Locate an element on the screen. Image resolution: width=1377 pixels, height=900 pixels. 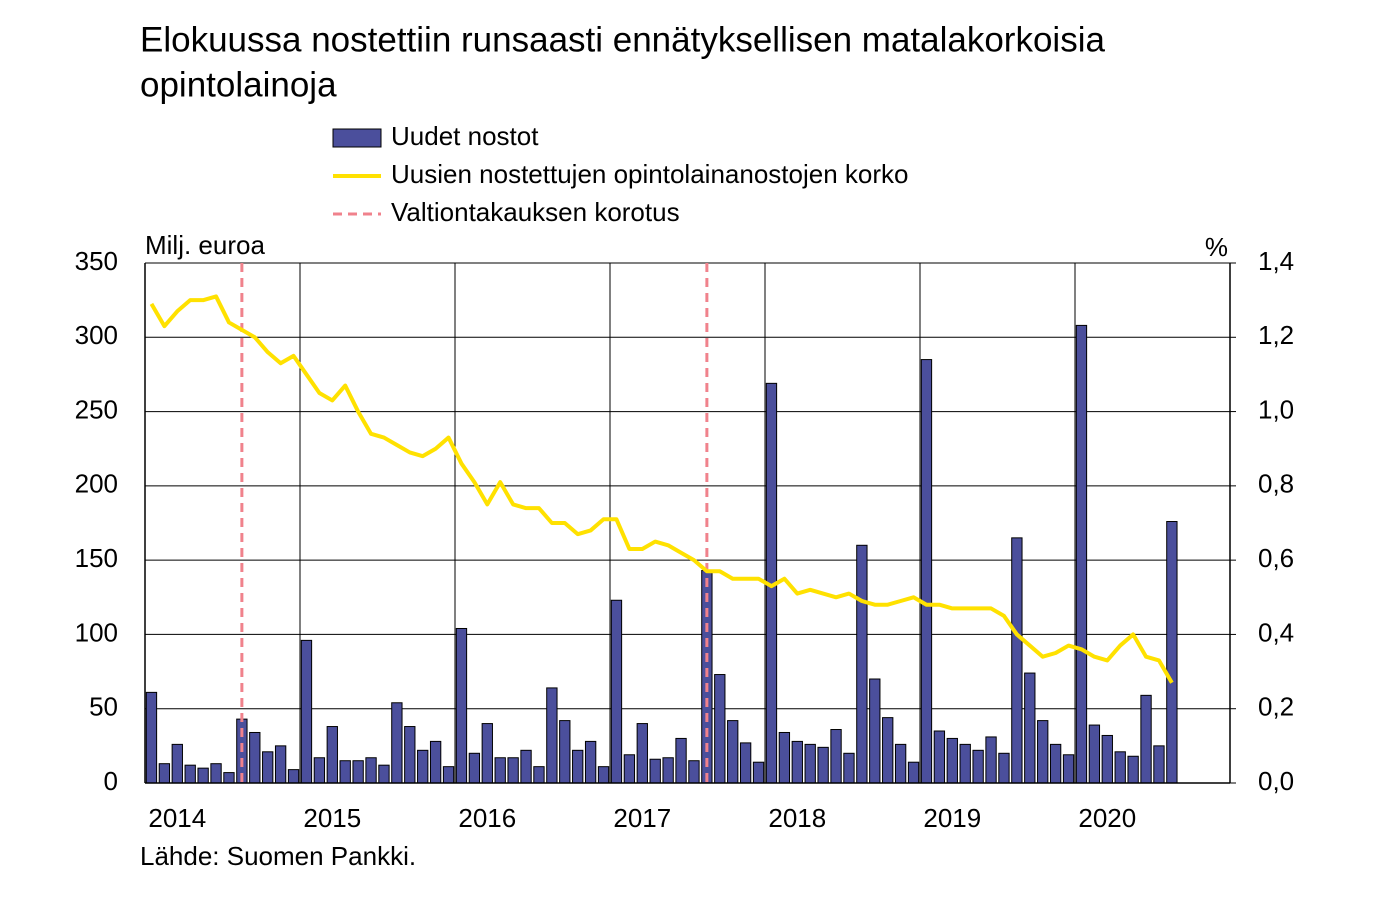
legend-swatch is located at coordinates (357, 138).